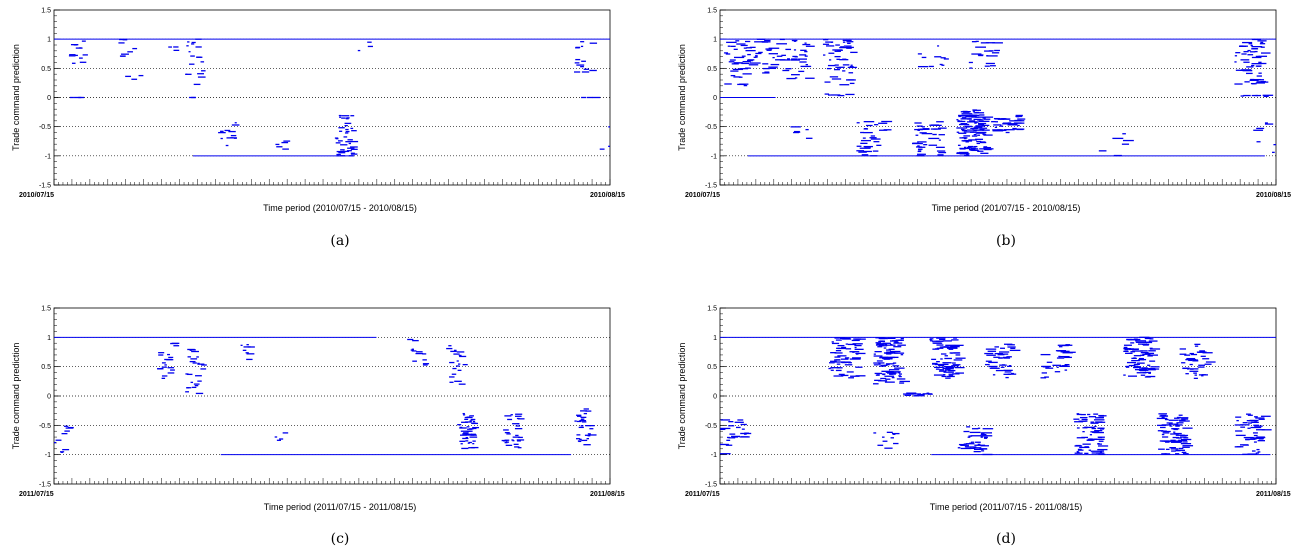  Describe the element at coordinates (340, 208) in the screenshot. I see `x-axis-title: Time period (2010/07/15 - 2010/08/15)` at that location.